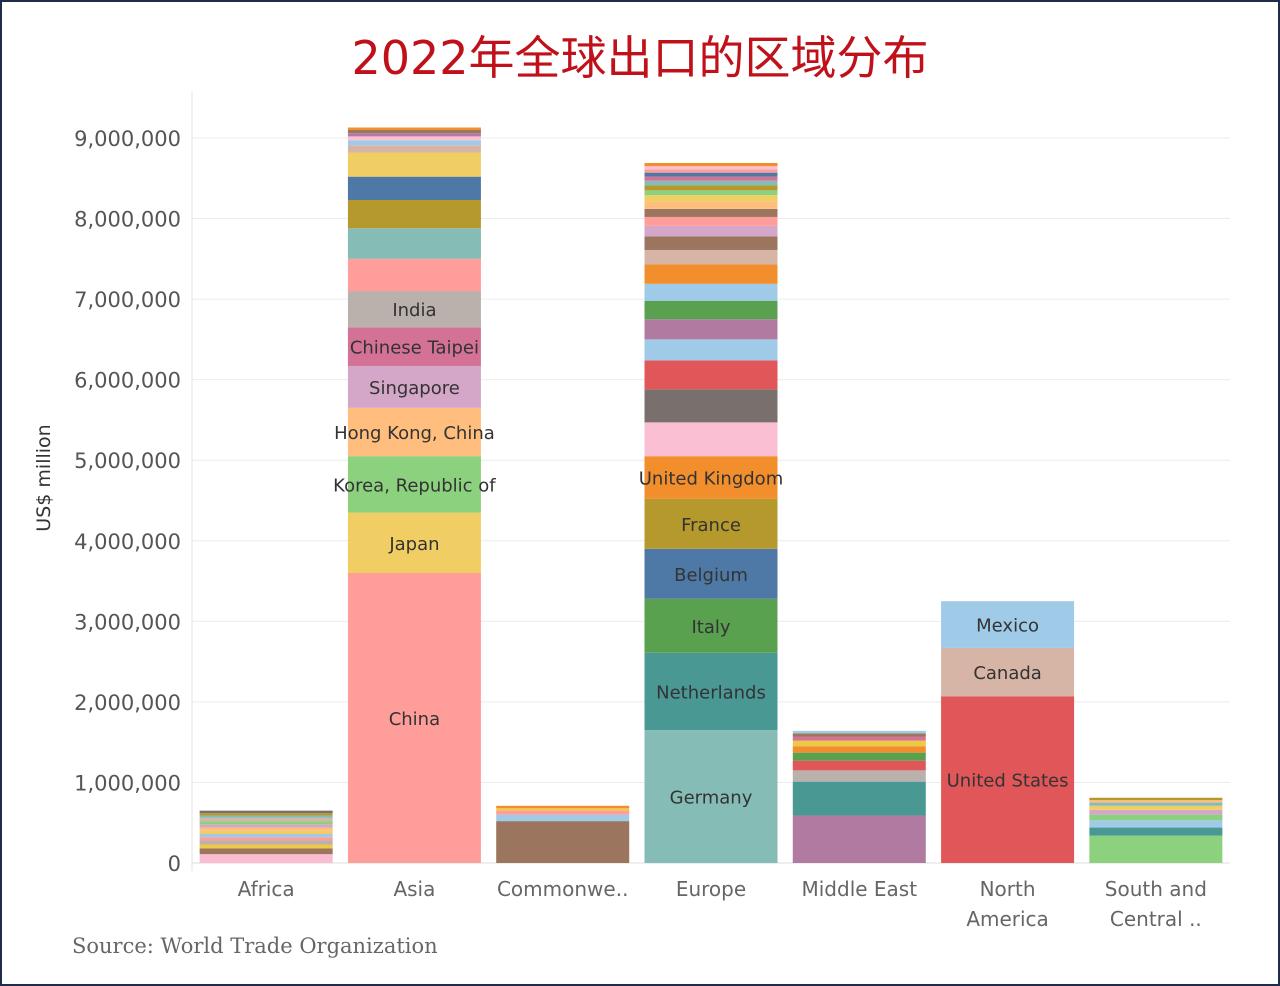 The height and width of the screenshot is (986, 1280). I want to click on y-tick-label: 7,000,000, so click(127, 300).